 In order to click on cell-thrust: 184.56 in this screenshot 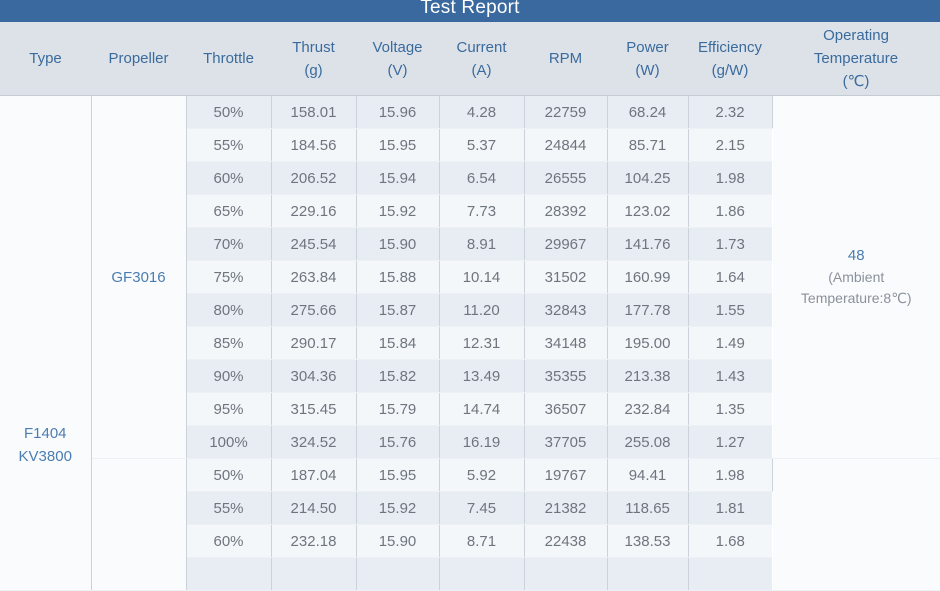, I will do `click(313, 145)`.